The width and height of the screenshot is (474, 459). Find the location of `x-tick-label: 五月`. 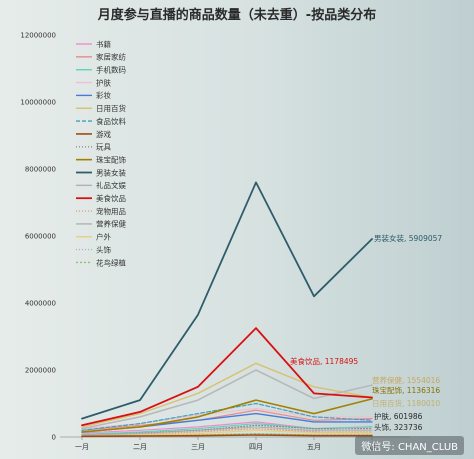

x-tick-label: 五月 is located at coordinates (314, 447).